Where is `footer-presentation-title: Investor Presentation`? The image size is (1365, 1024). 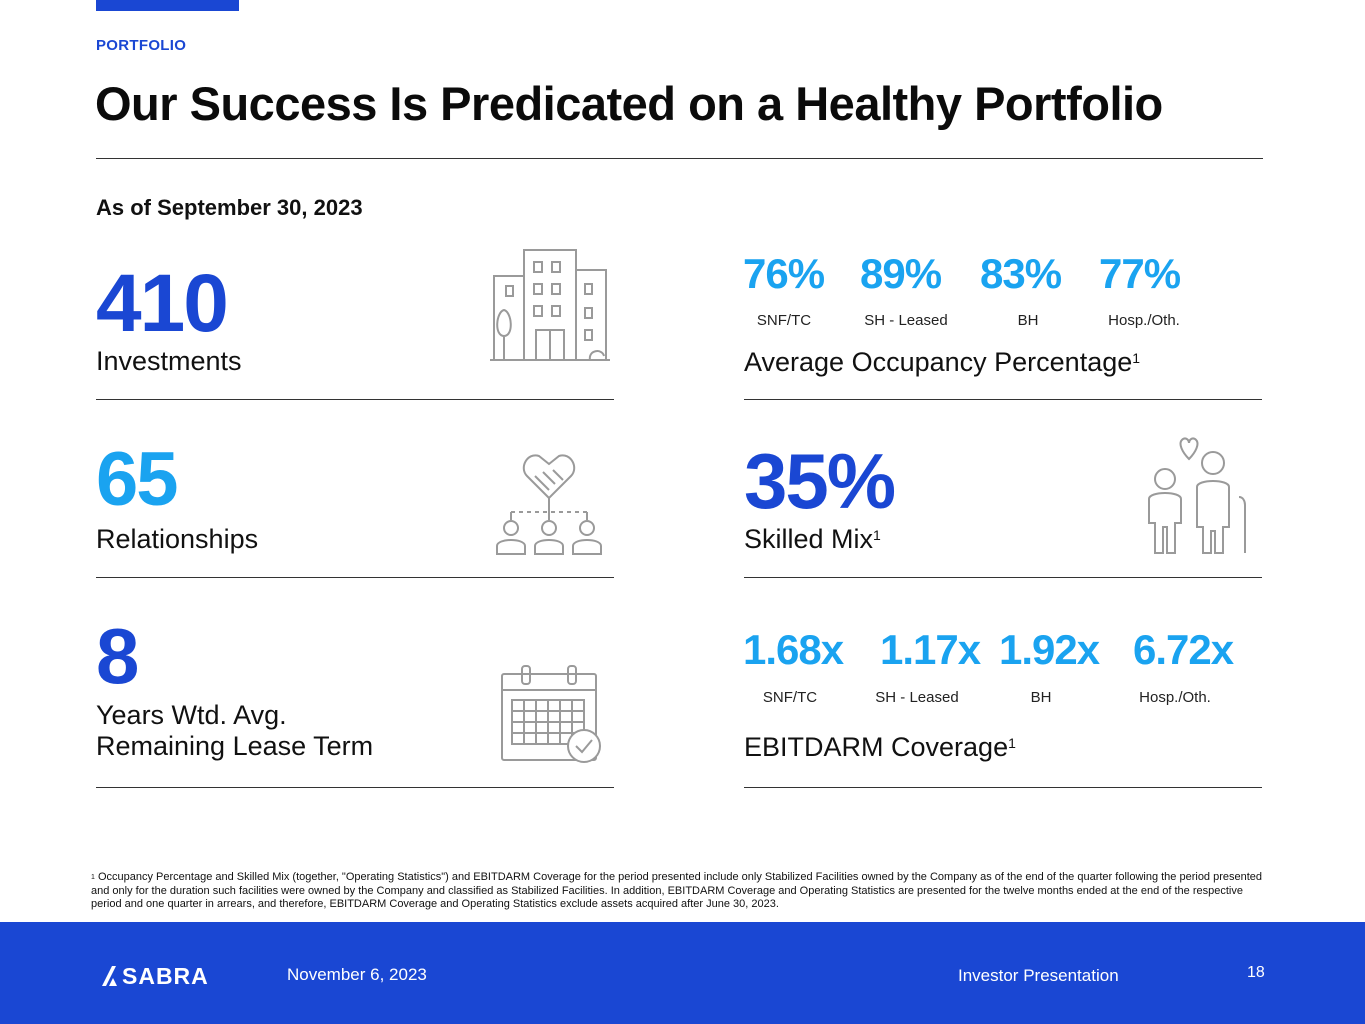
footer-presentation-title: Investor Presentation is located at coordinates (1038, 975).